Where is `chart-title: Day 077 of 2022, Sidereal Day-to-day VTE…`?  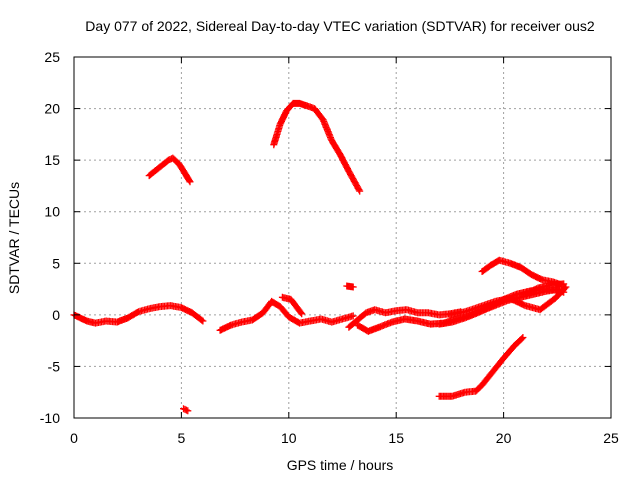
chart-title: Day 077 of 2022, Sidereal Day-to-day VTE… is located at coordinates (340, 26).